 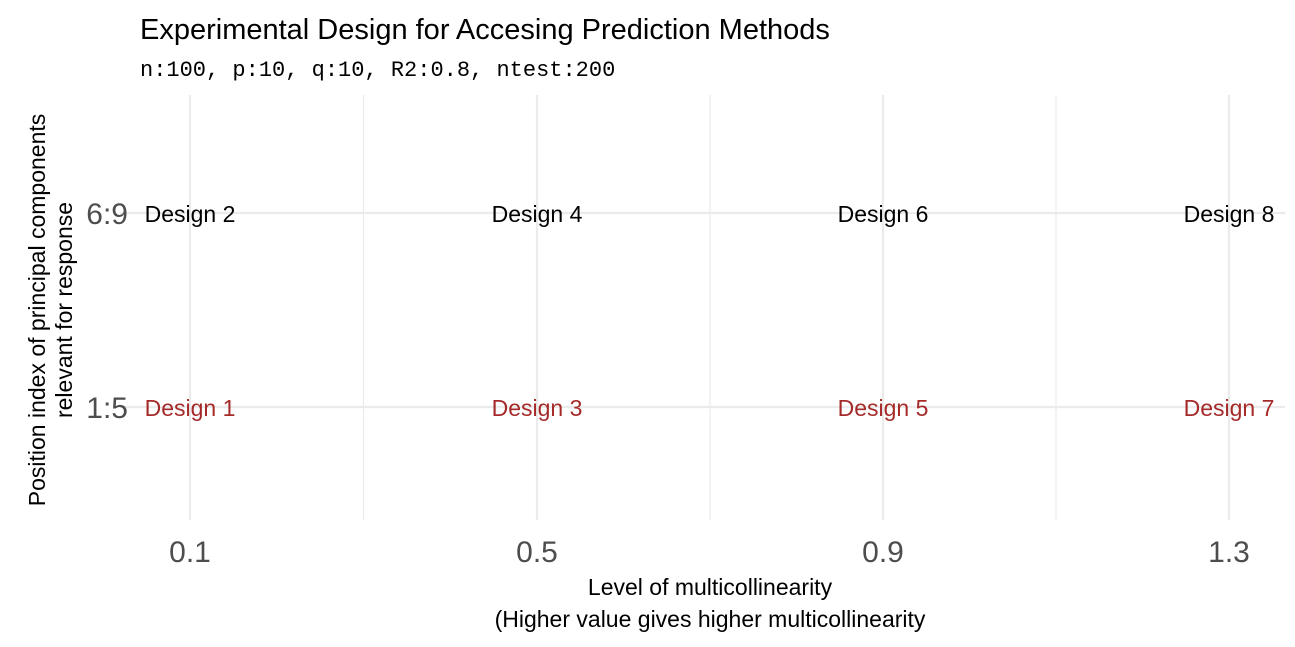 I want to click on design-label: Design 8, so click(x=1229, y=214).